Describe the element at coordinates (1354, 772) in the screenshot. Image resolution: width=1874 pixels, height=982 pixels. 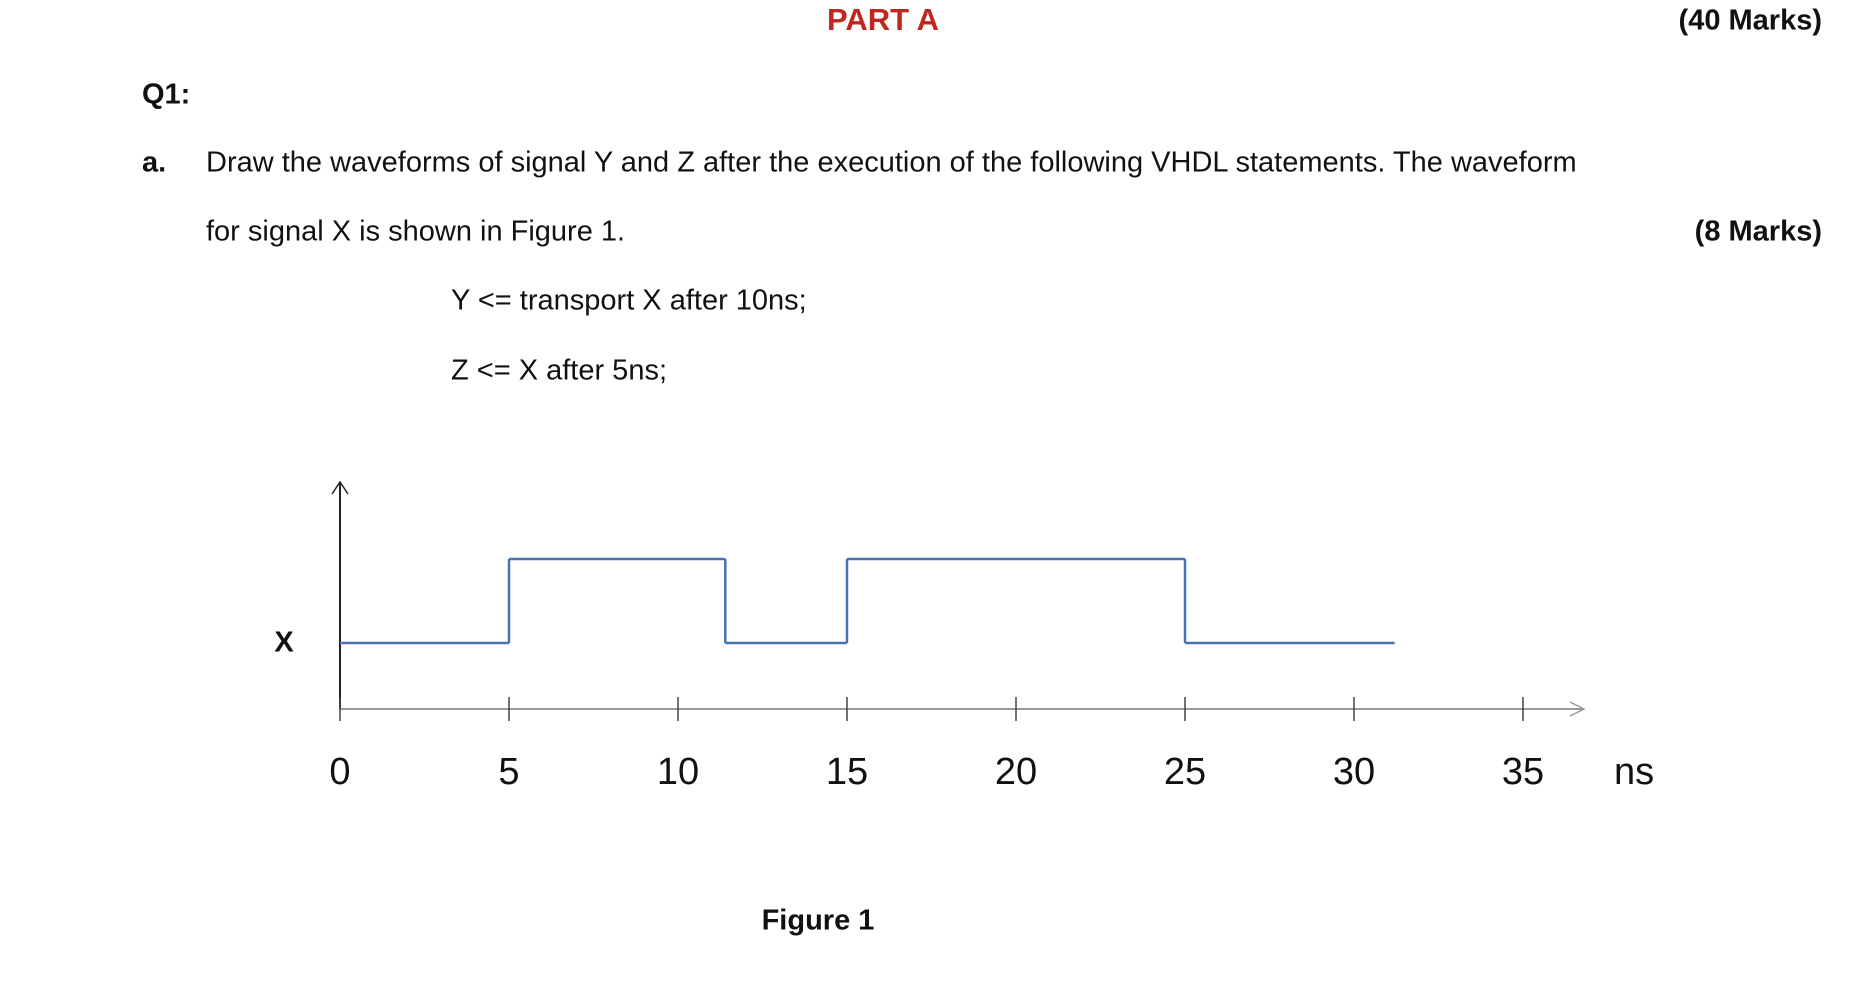
I see `x-tick-label: 30` at that location.